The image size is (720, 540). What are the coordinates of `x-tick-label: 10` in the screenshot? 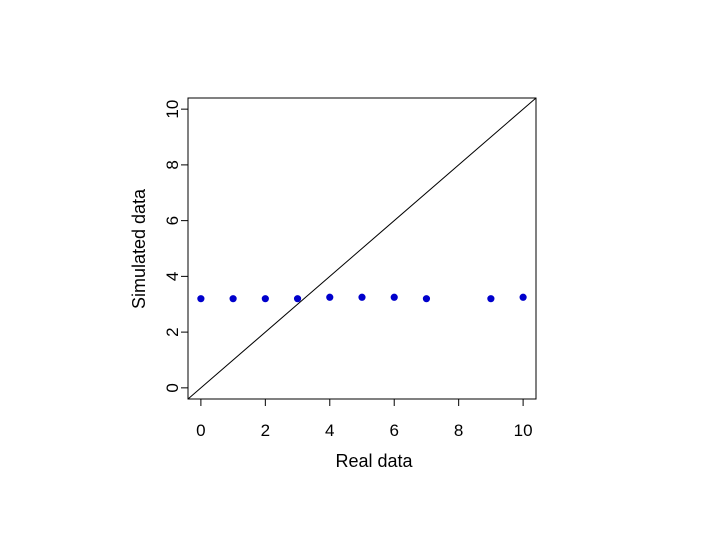 It's located at (523, 430).